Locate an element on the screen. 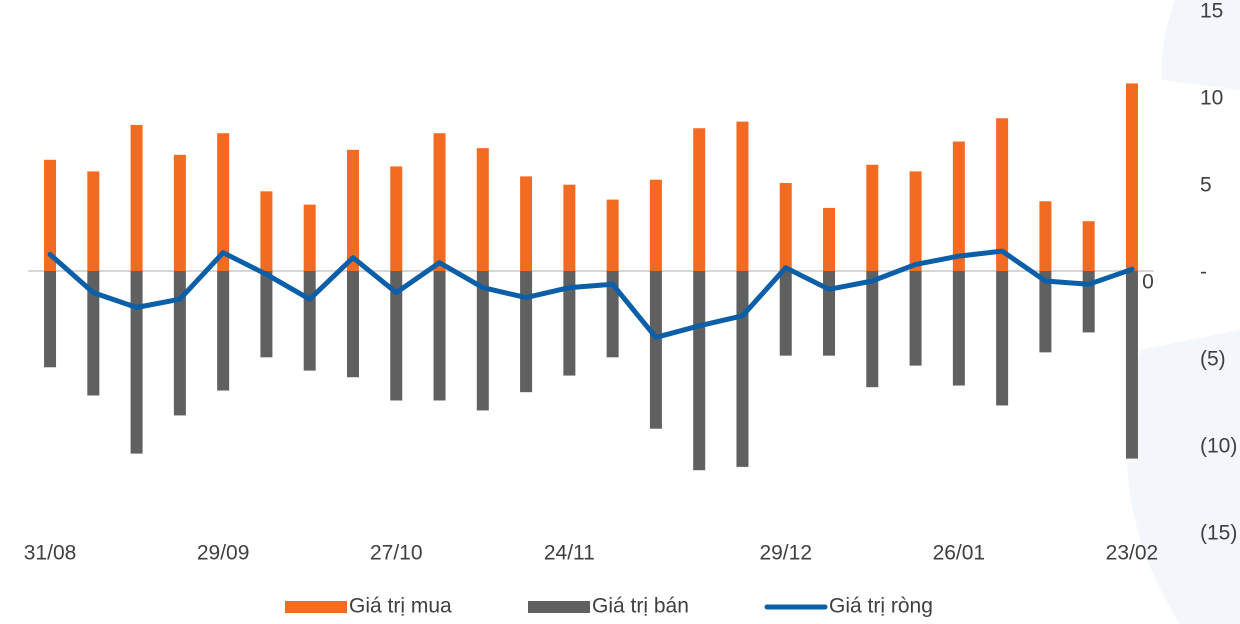 This screenshot has width=1240, height=624. legend-label: Giá trị bán is located at coordinates (640, 606).